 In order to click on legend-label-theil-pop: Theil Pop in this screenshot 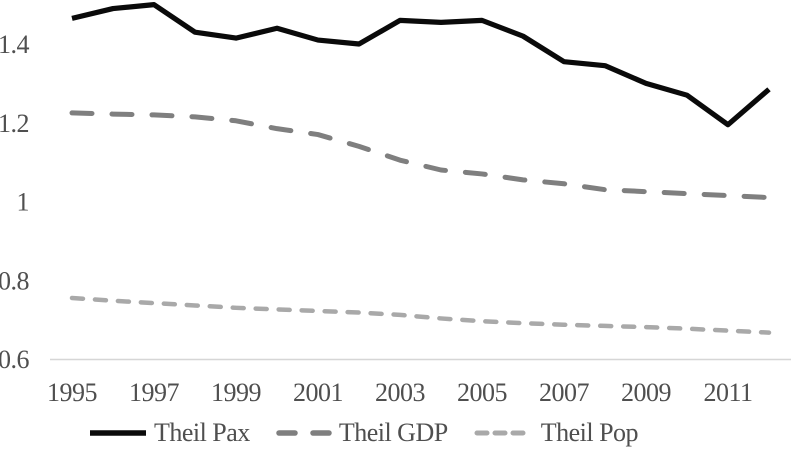, I will do `click(589, 432)`.